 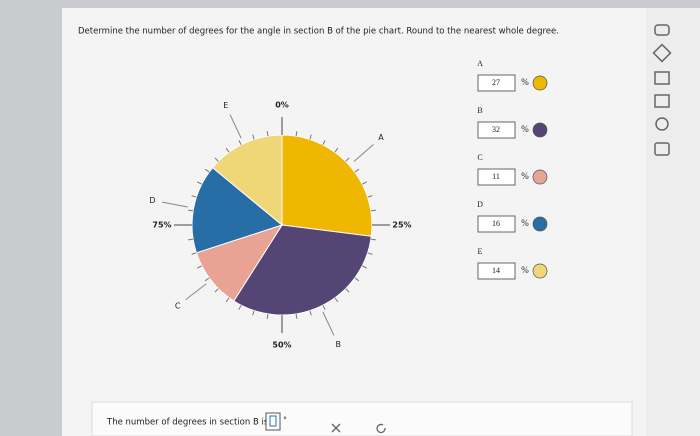 What do you see at coordinates (187, 423) in the screenshot?
I see `answer-prompt: The number of degrees in section B is` at bounding box center [187, 423].